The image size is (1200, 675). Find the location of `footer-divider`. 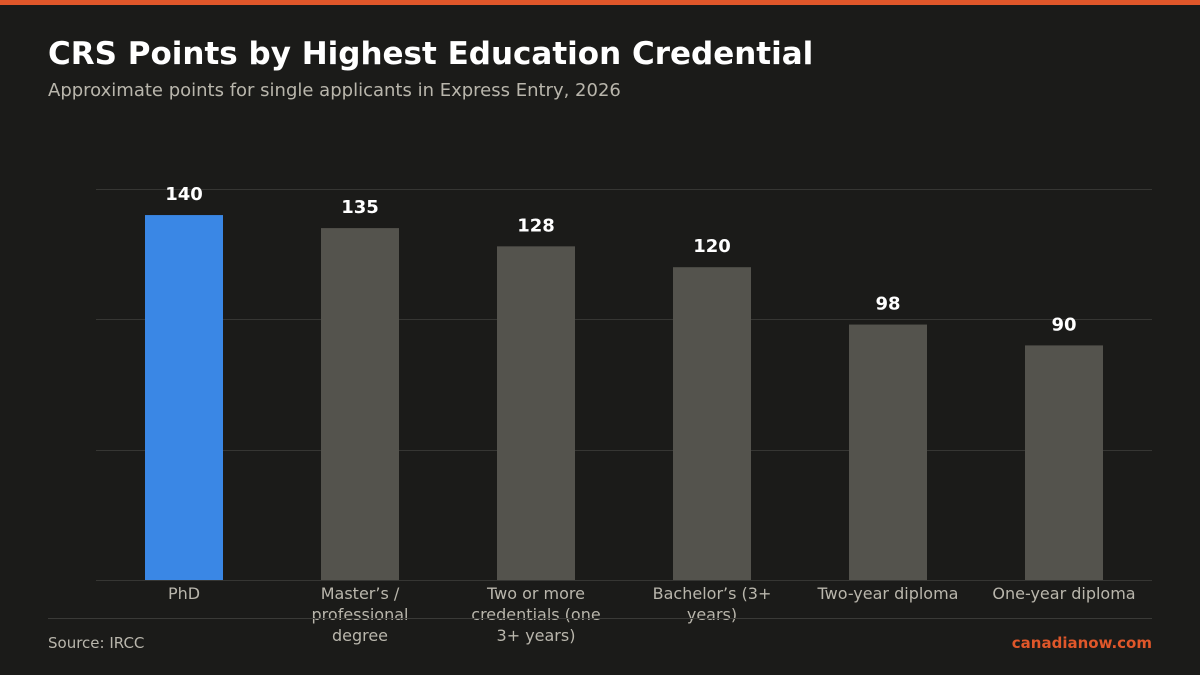

footer-divider is located at coordinates (600, 618).